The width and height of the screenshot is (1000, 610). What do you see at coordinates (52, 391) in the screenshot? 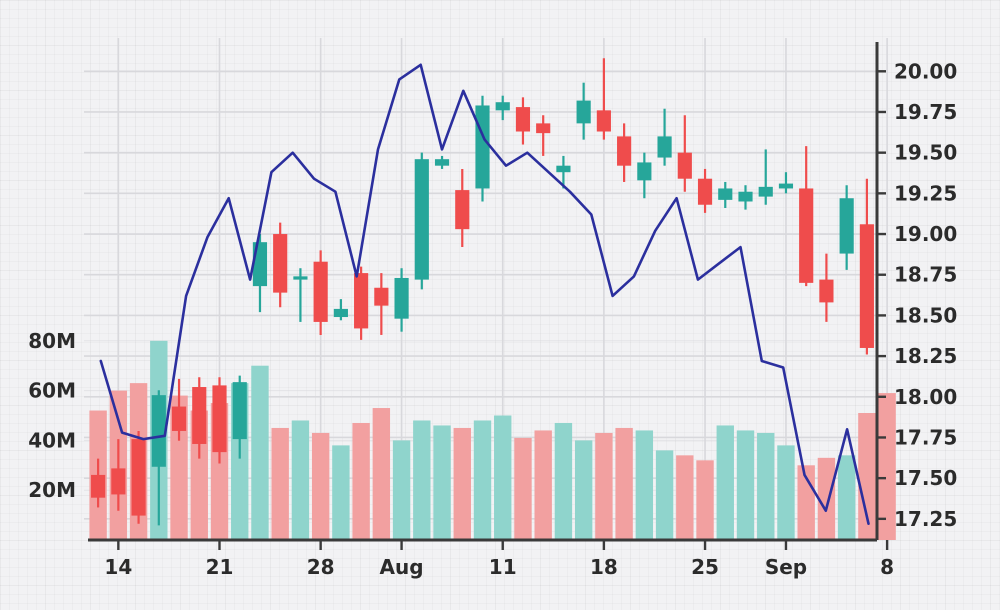
I see `volume-tick-label: 60M` at bounding box center [52, 391].